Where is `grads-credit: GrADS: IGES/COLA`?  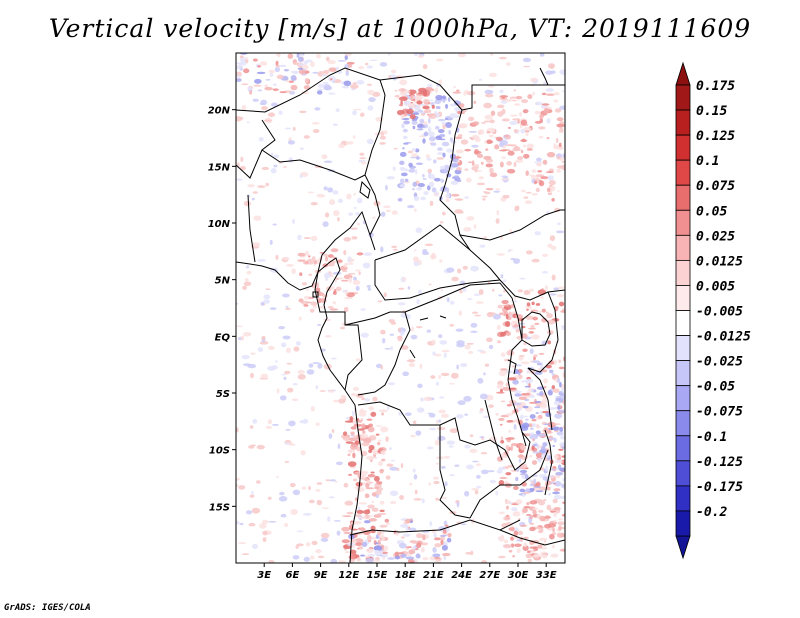 grads-credit: GrADS: IGES/COLA is located at coordinates (47, 608).